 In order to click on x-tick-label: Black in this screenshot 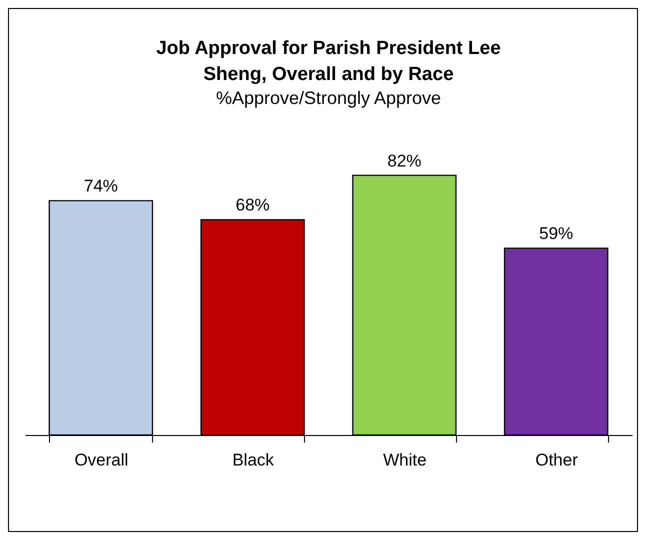, I will do `click(253, 460)`.